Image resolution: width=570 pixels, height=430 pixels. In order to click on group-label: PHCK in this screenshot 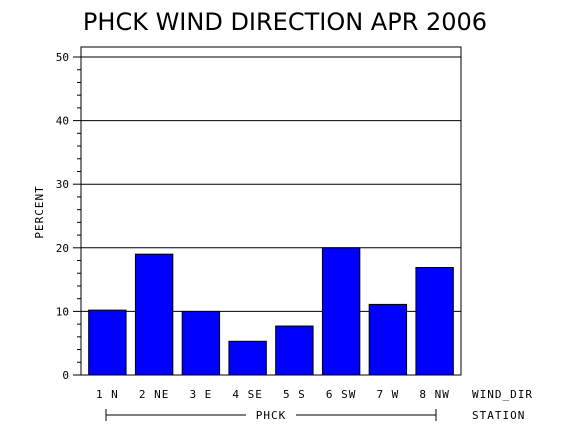, I will do `click(271, 415)`.